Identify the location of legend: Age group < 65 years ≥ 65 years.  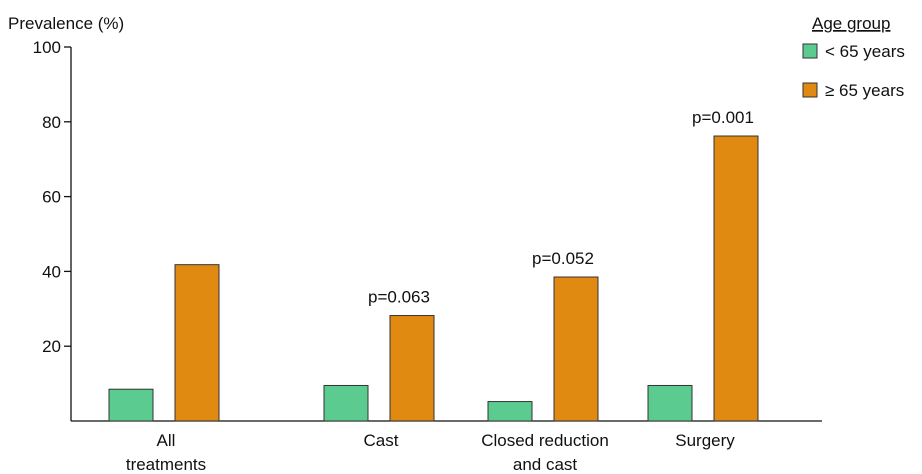
(853, 57).